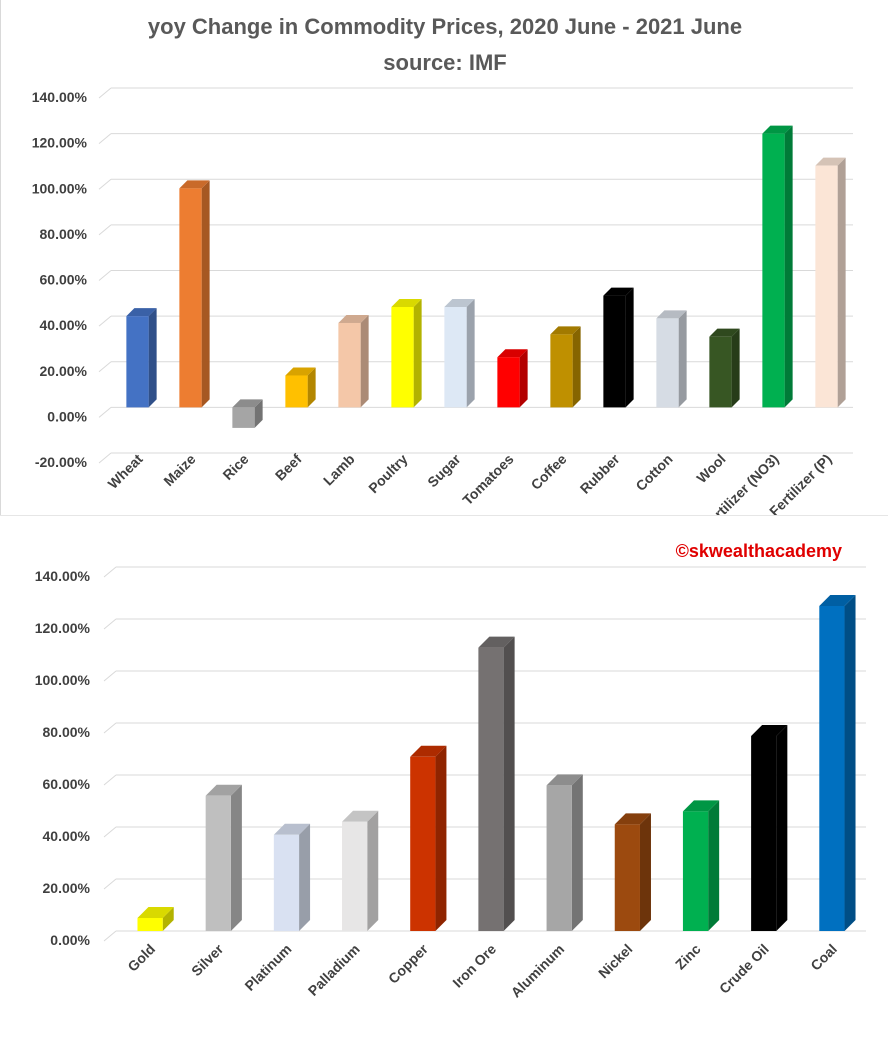 This screenshot has height=1039, width=888. Describe the element at coordinates (207, 959) in the screenshot. I see `x-category-label: Silver` at that location.